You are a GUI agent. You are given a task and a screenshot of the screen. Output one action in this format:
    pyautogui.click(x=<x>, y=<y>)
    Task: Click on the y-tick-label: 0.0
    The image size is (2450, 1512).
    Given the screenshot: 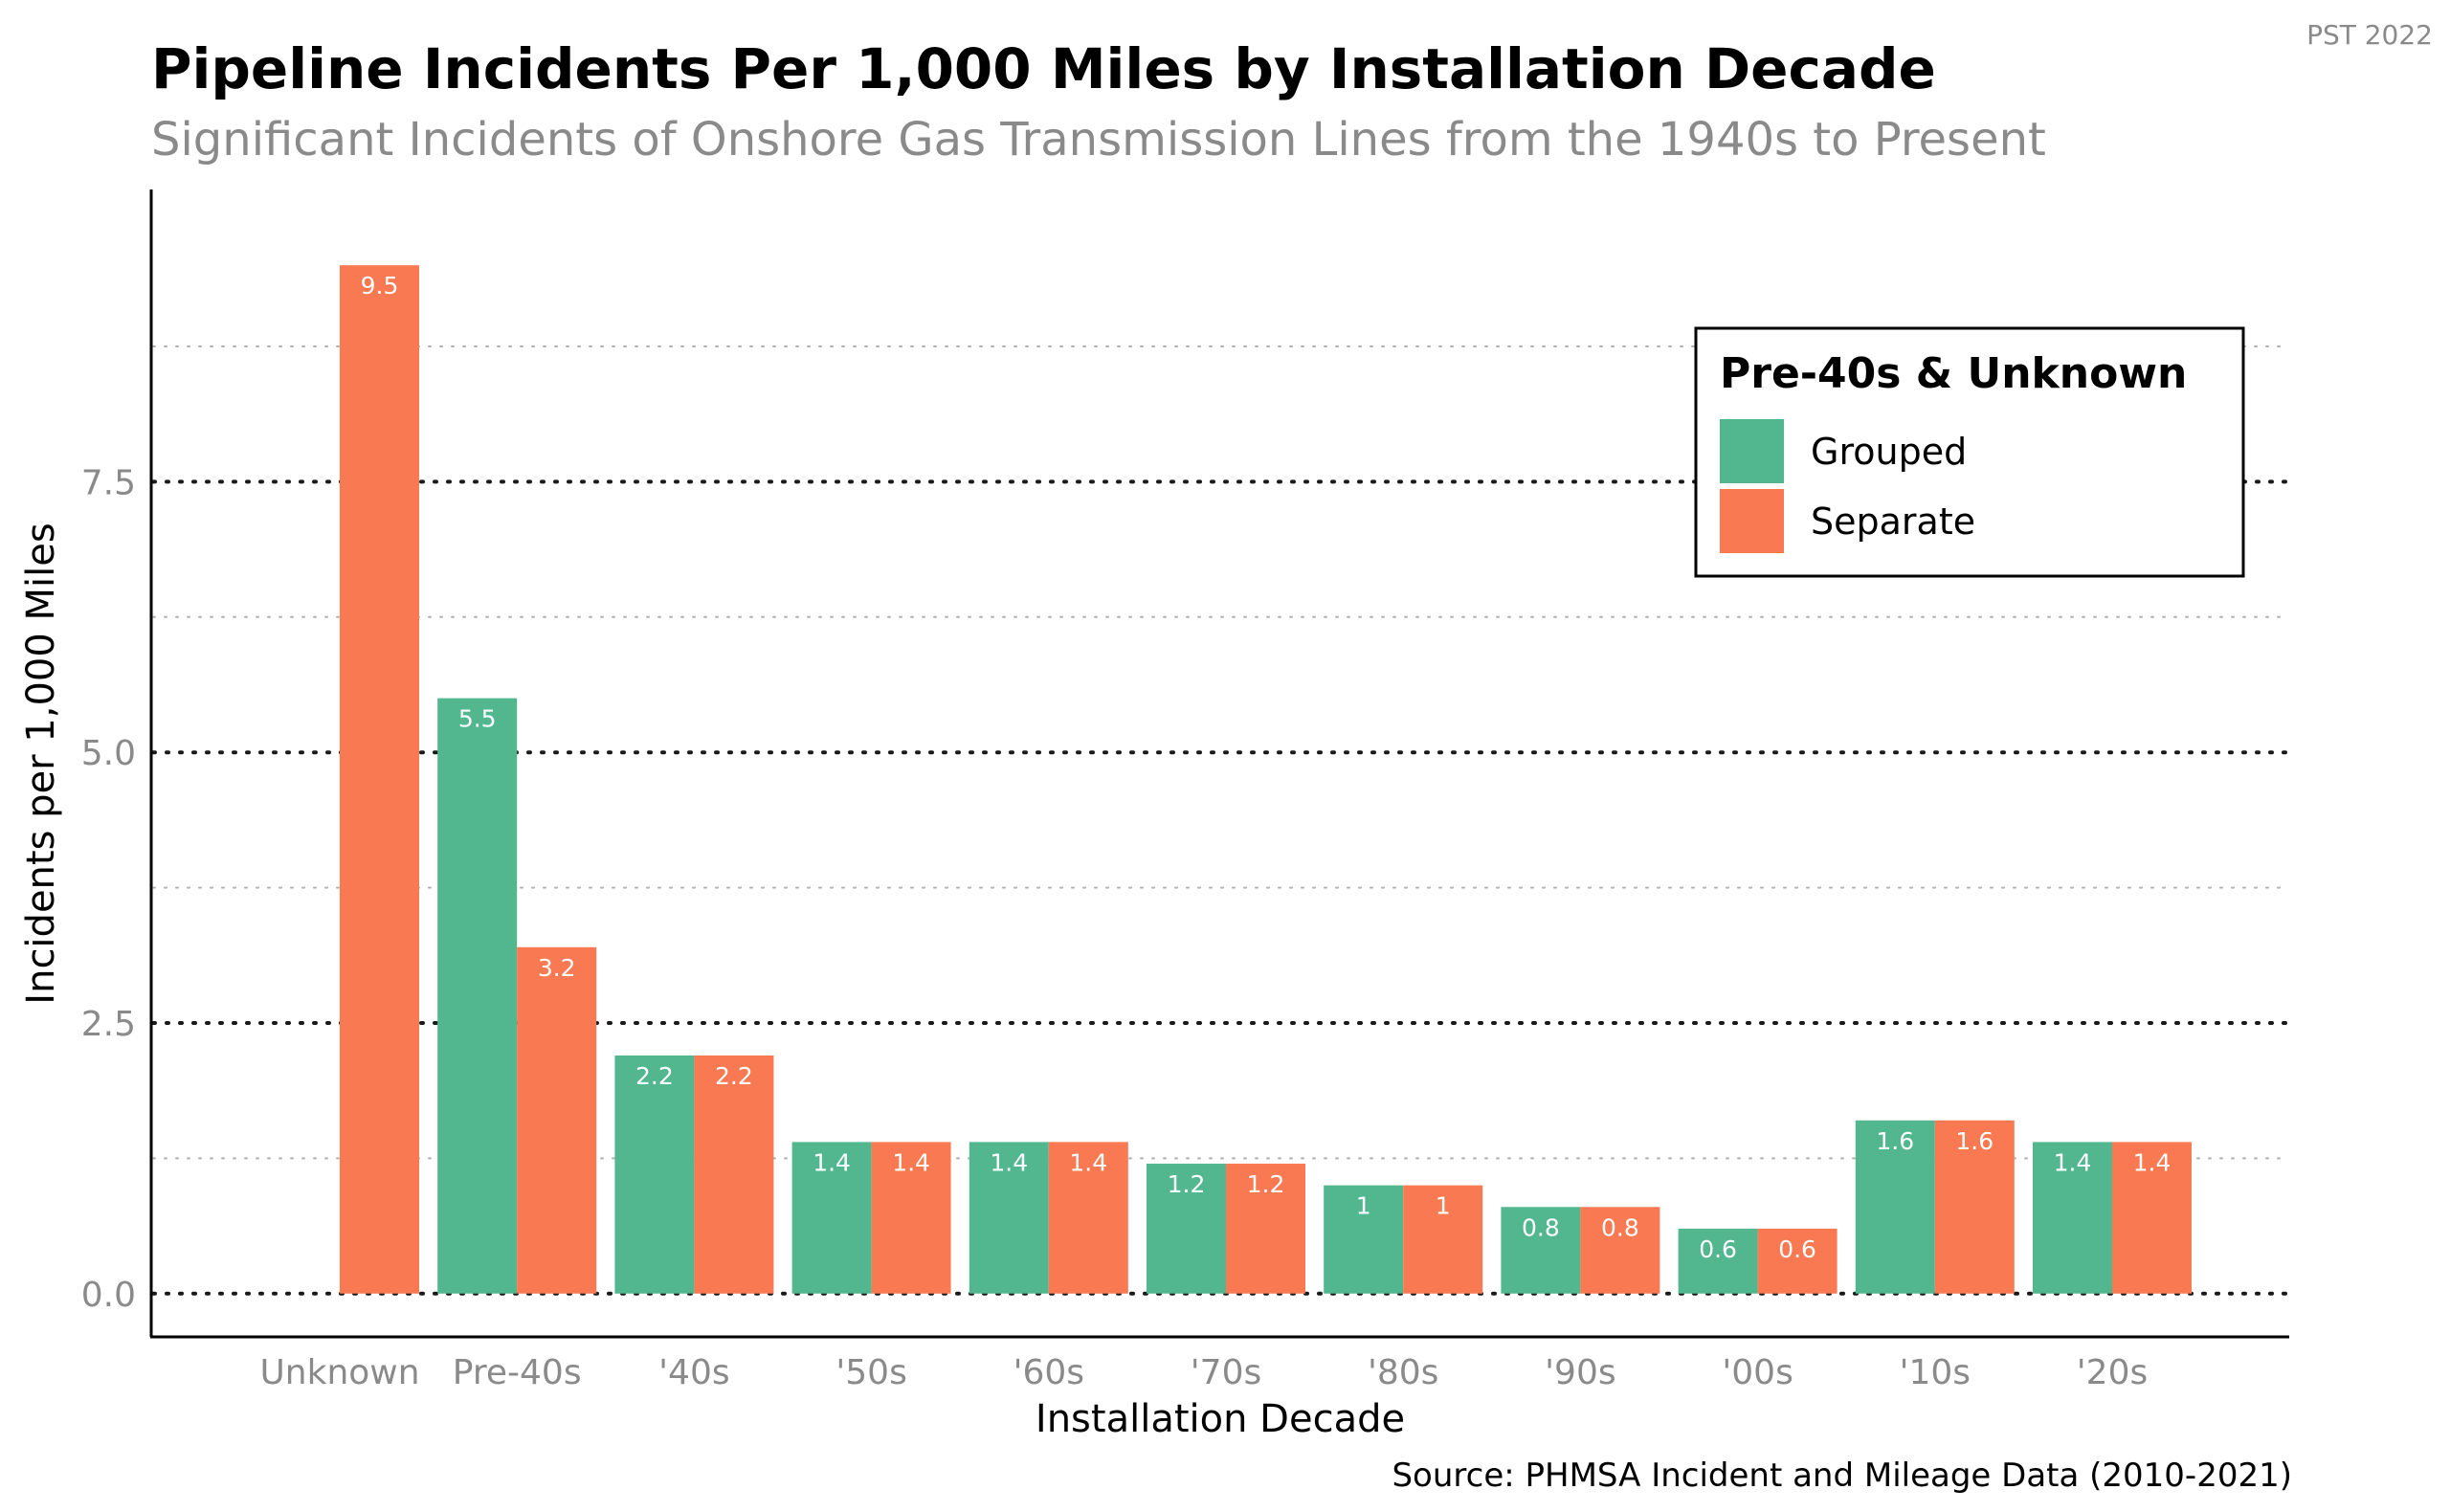 What is the action you would take?
    pyautogui.click(x=109, y=1295)
    